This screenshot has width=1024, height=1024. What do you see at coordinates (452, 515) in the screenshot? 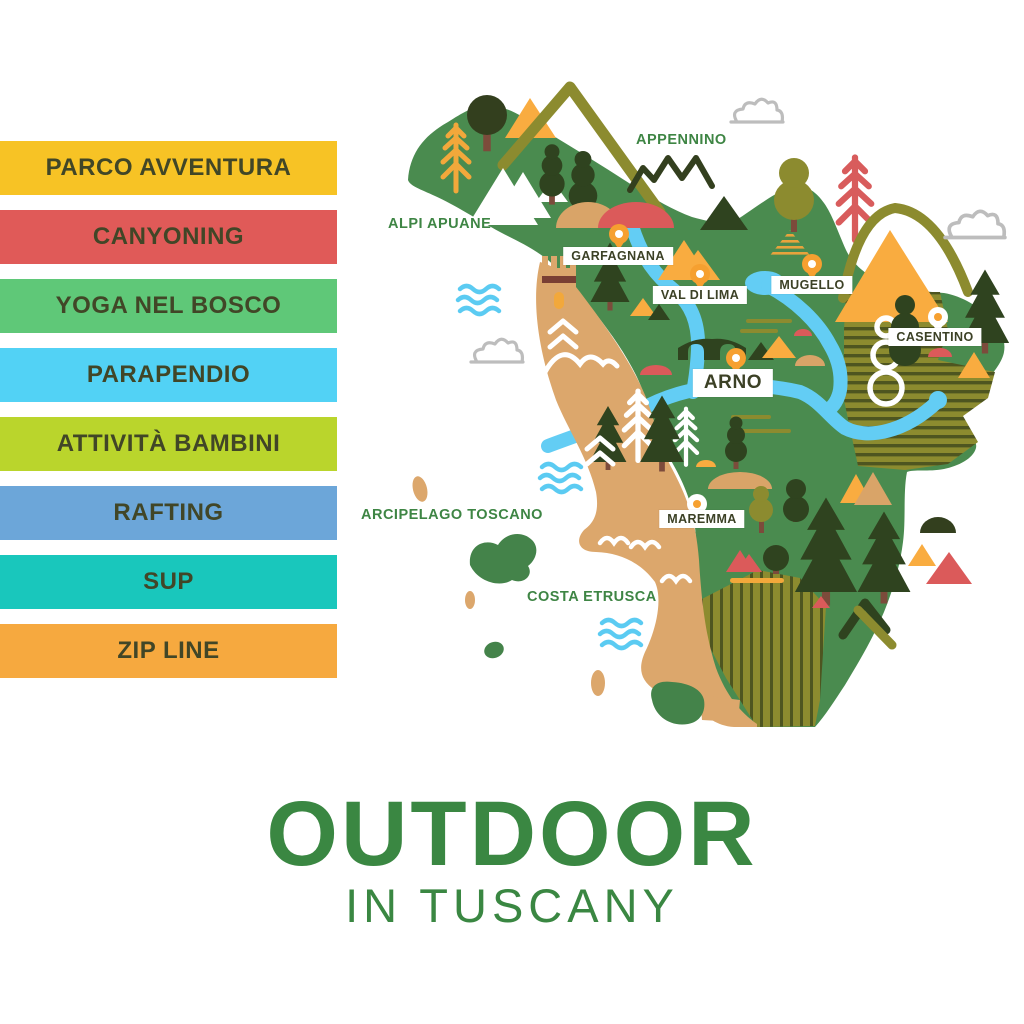
I see `region-label-arcipelago-toscano: ARCIPELAGO TOSCANO` at bounding box center [452, 515].